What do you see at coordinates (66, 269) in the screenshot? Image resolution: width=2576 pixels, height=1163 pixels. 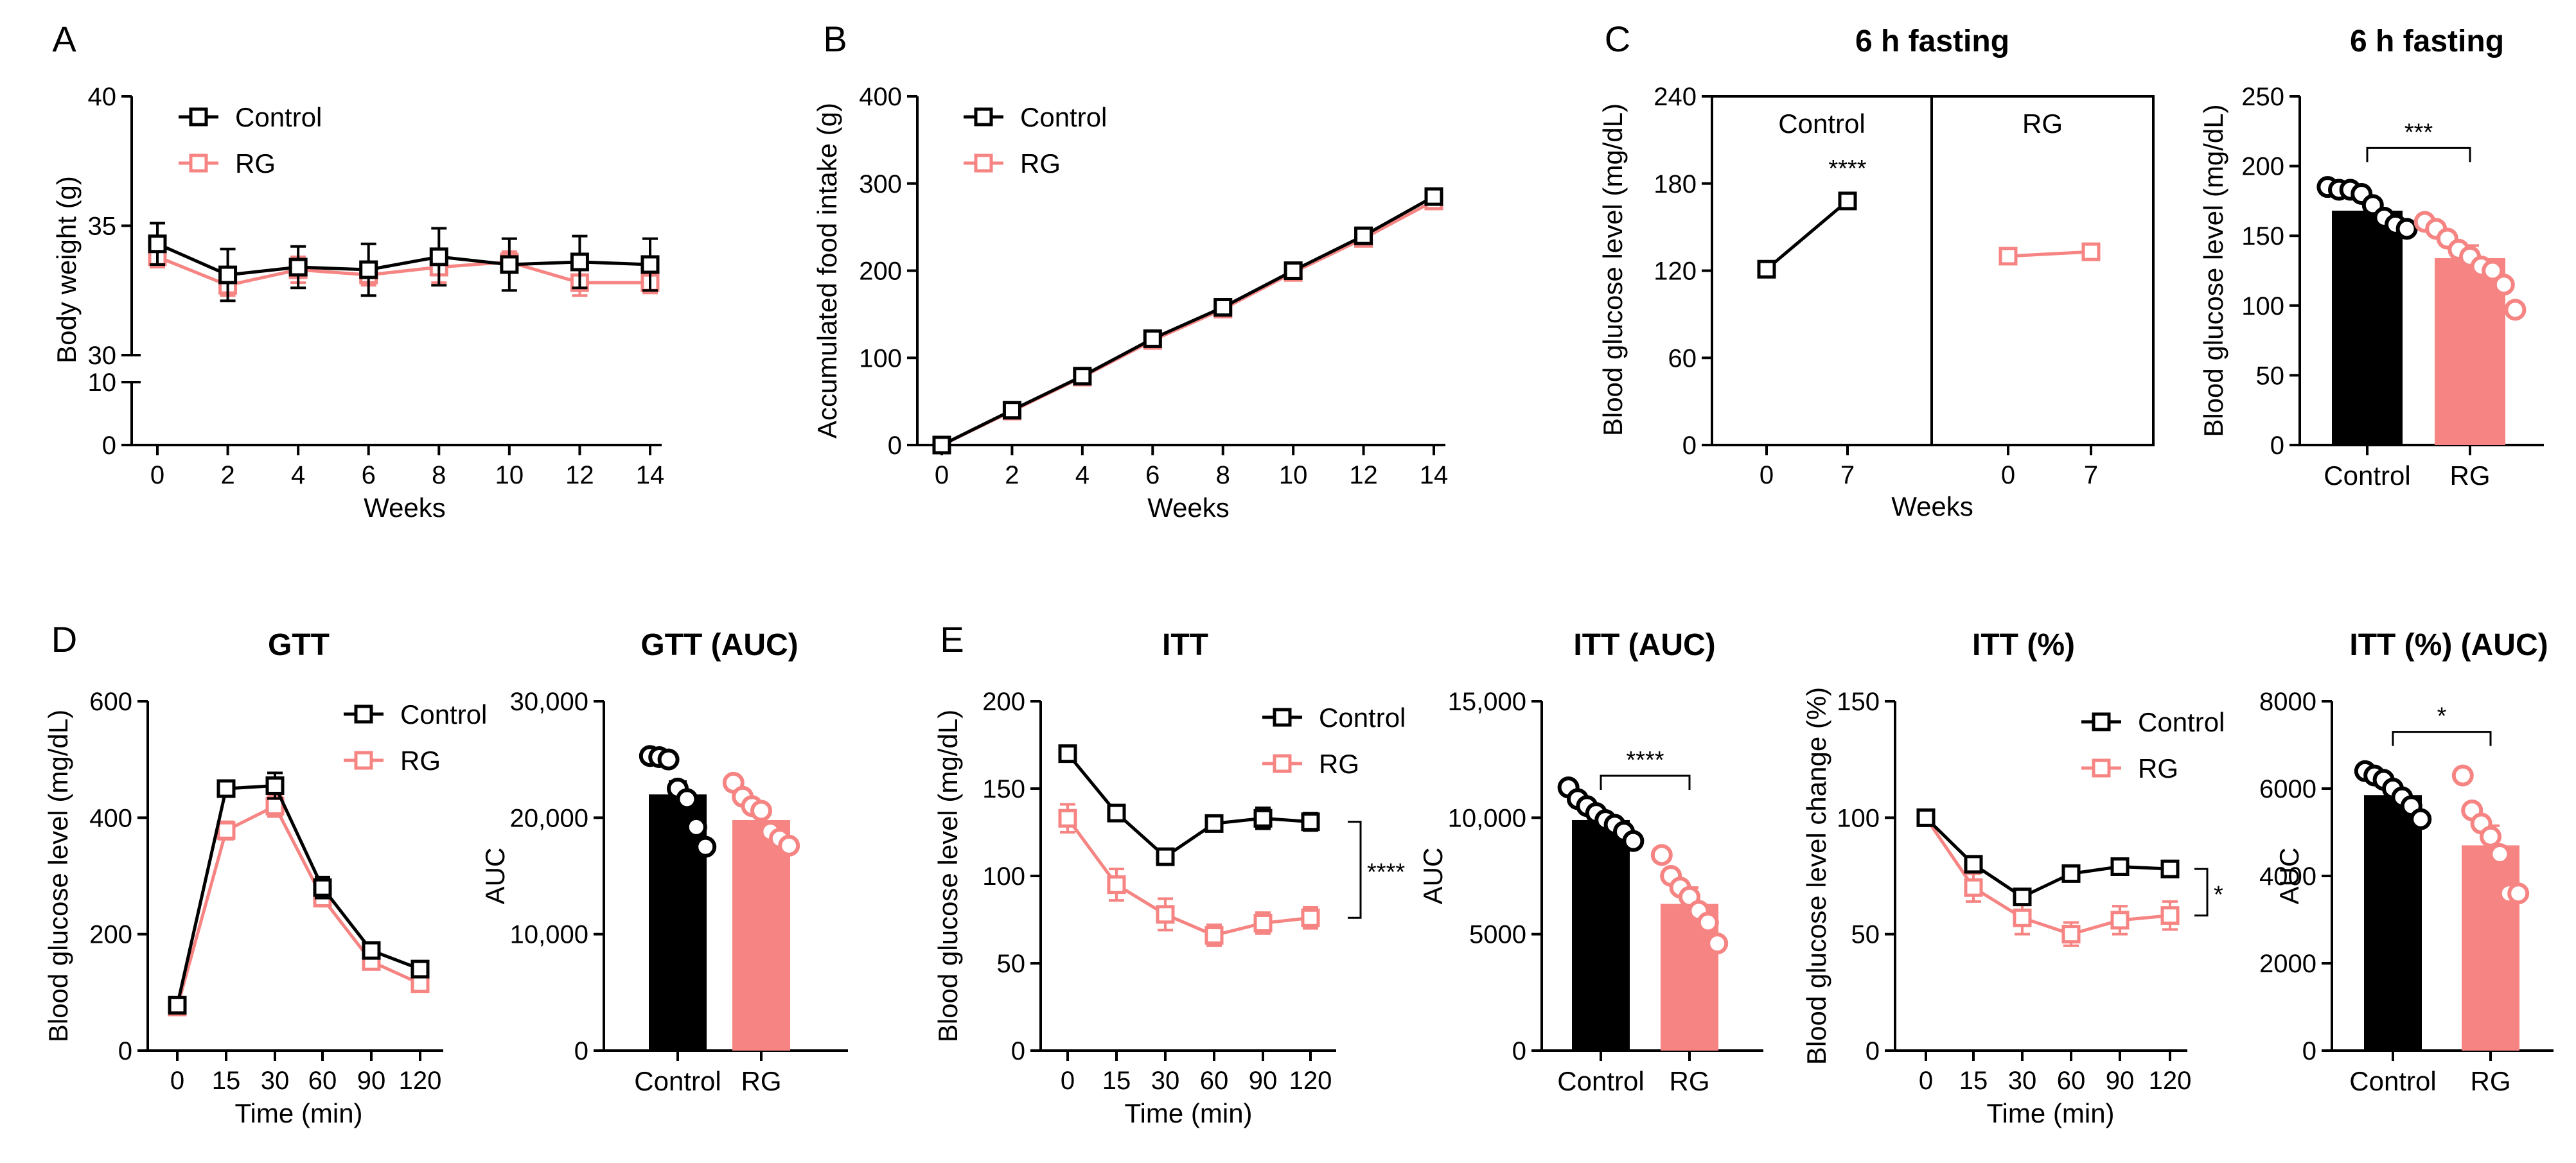 I see `chart-a-ylabel: Body weight (g)` at bounding box center [66, 269].